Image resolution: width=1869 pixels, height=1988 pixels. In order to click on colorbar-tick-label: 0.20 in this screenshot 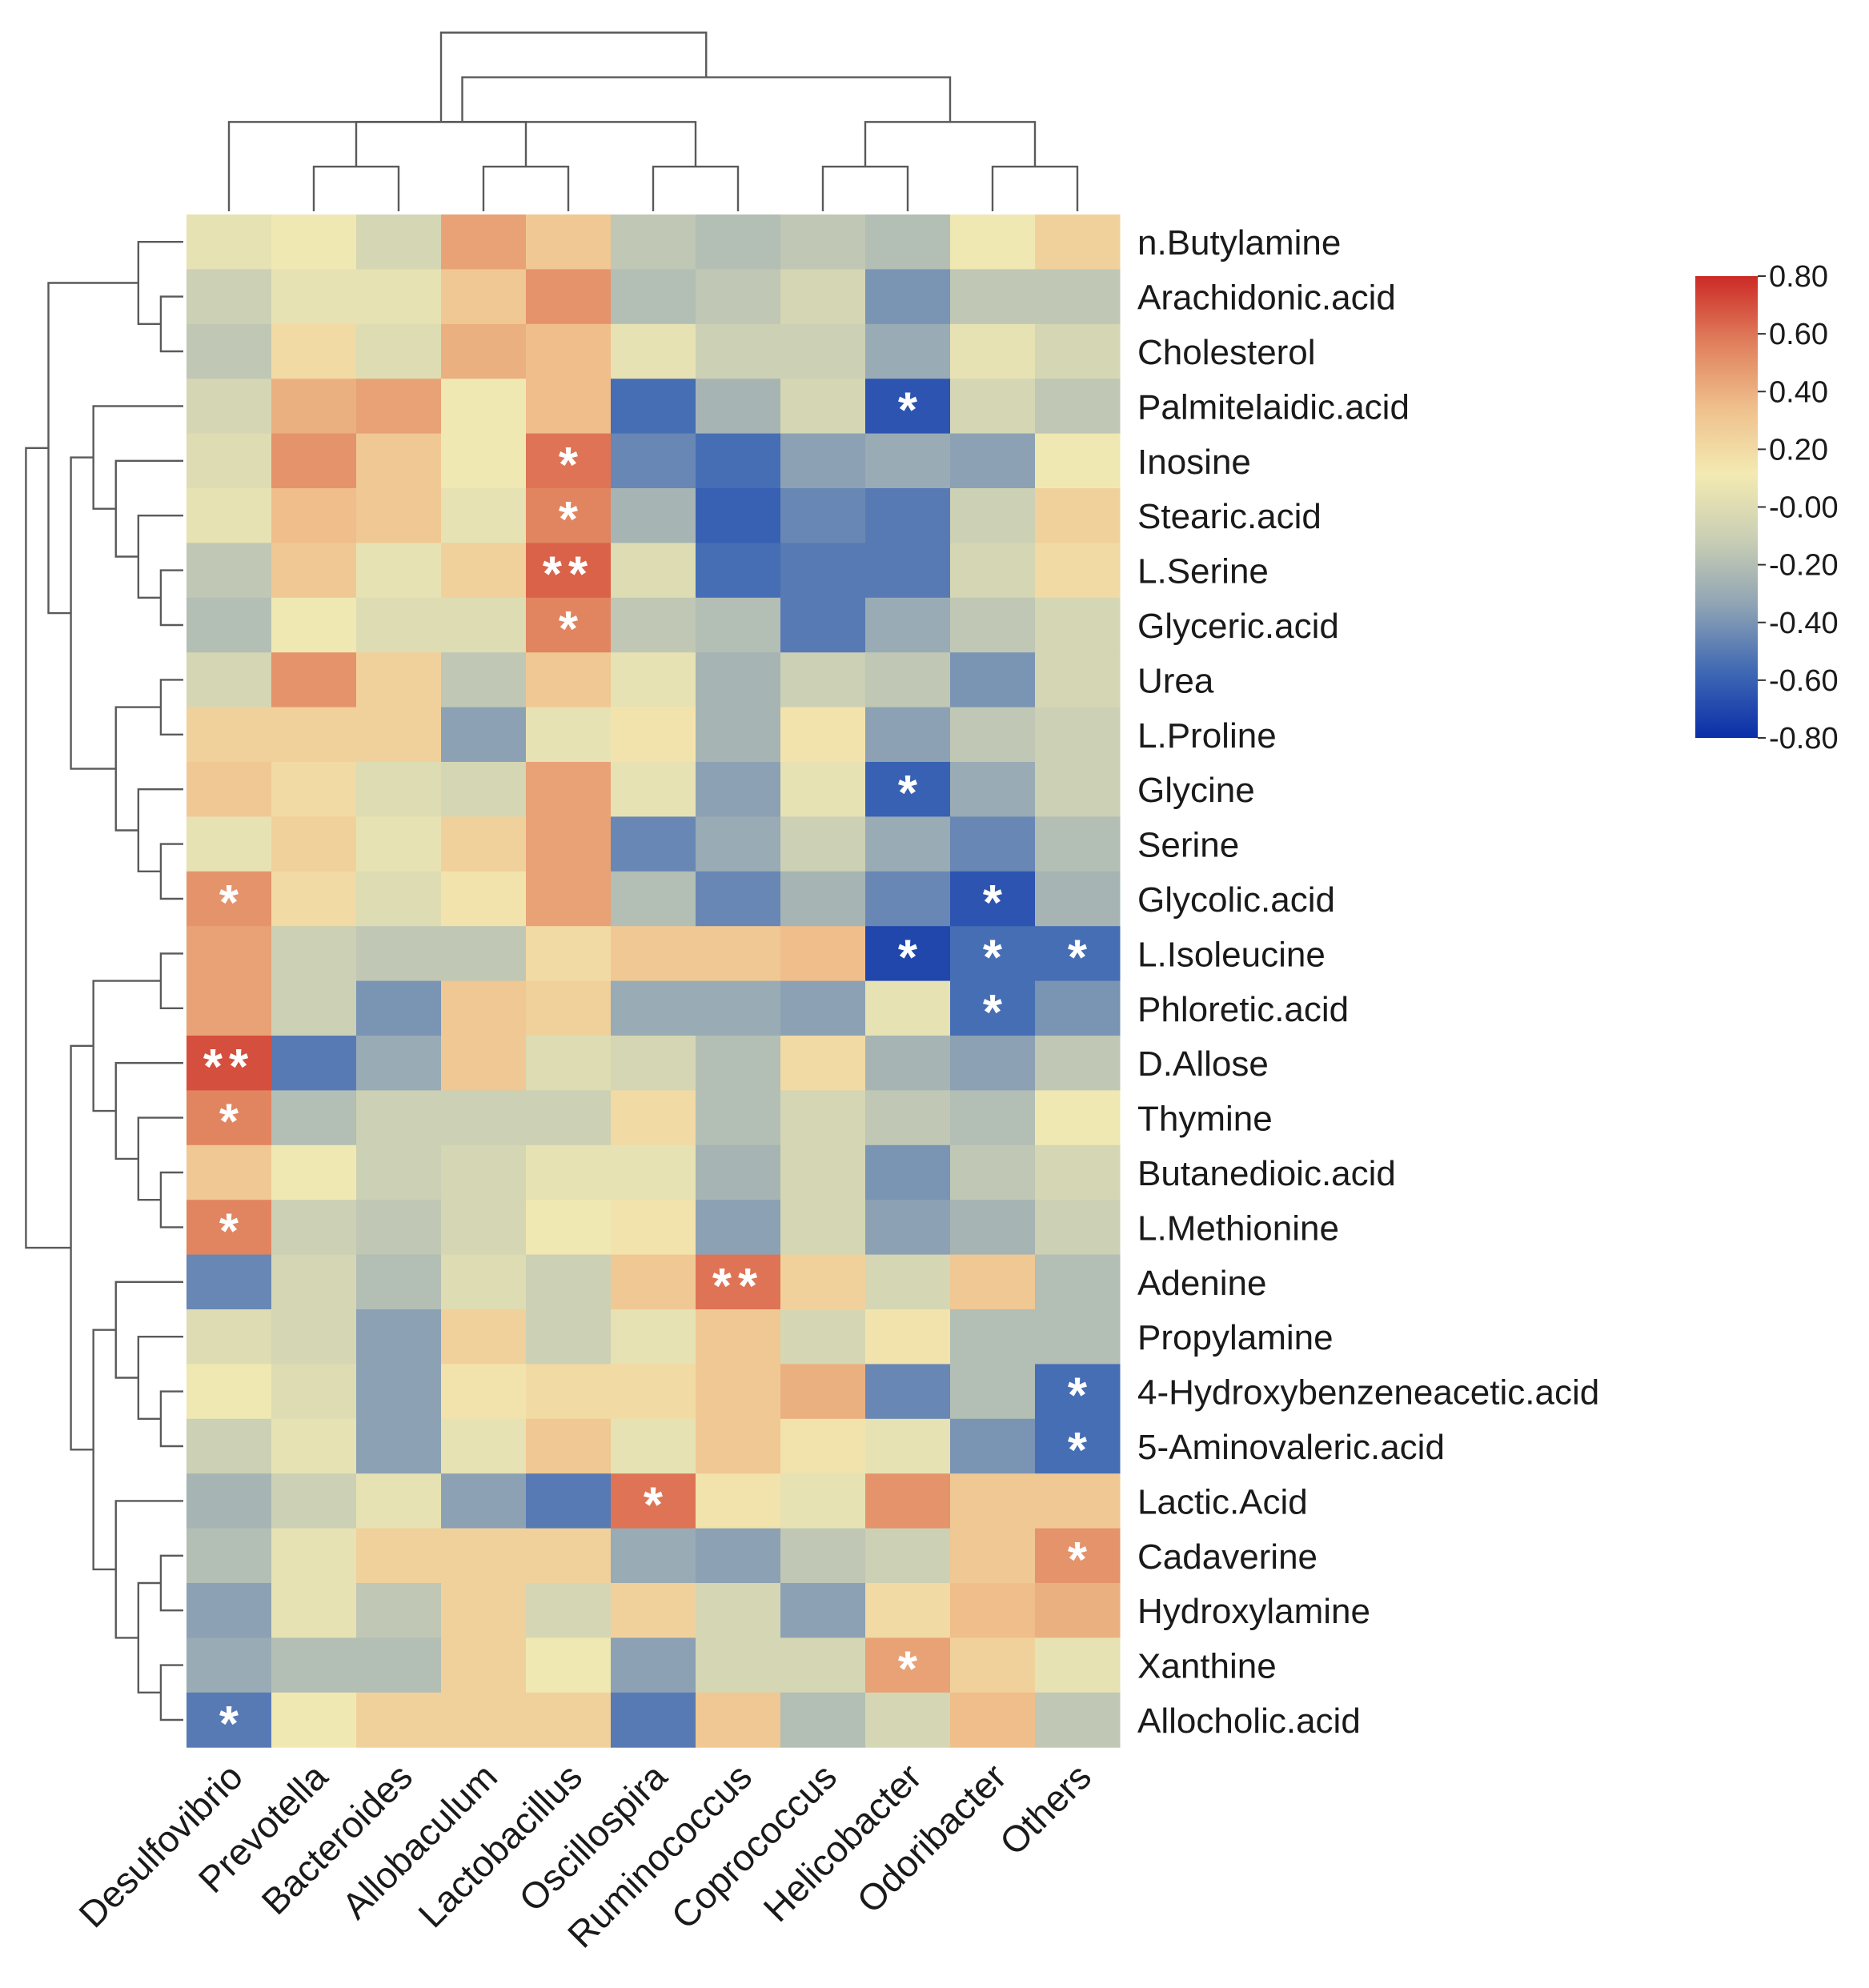, I will do `click(1798, 450)`.